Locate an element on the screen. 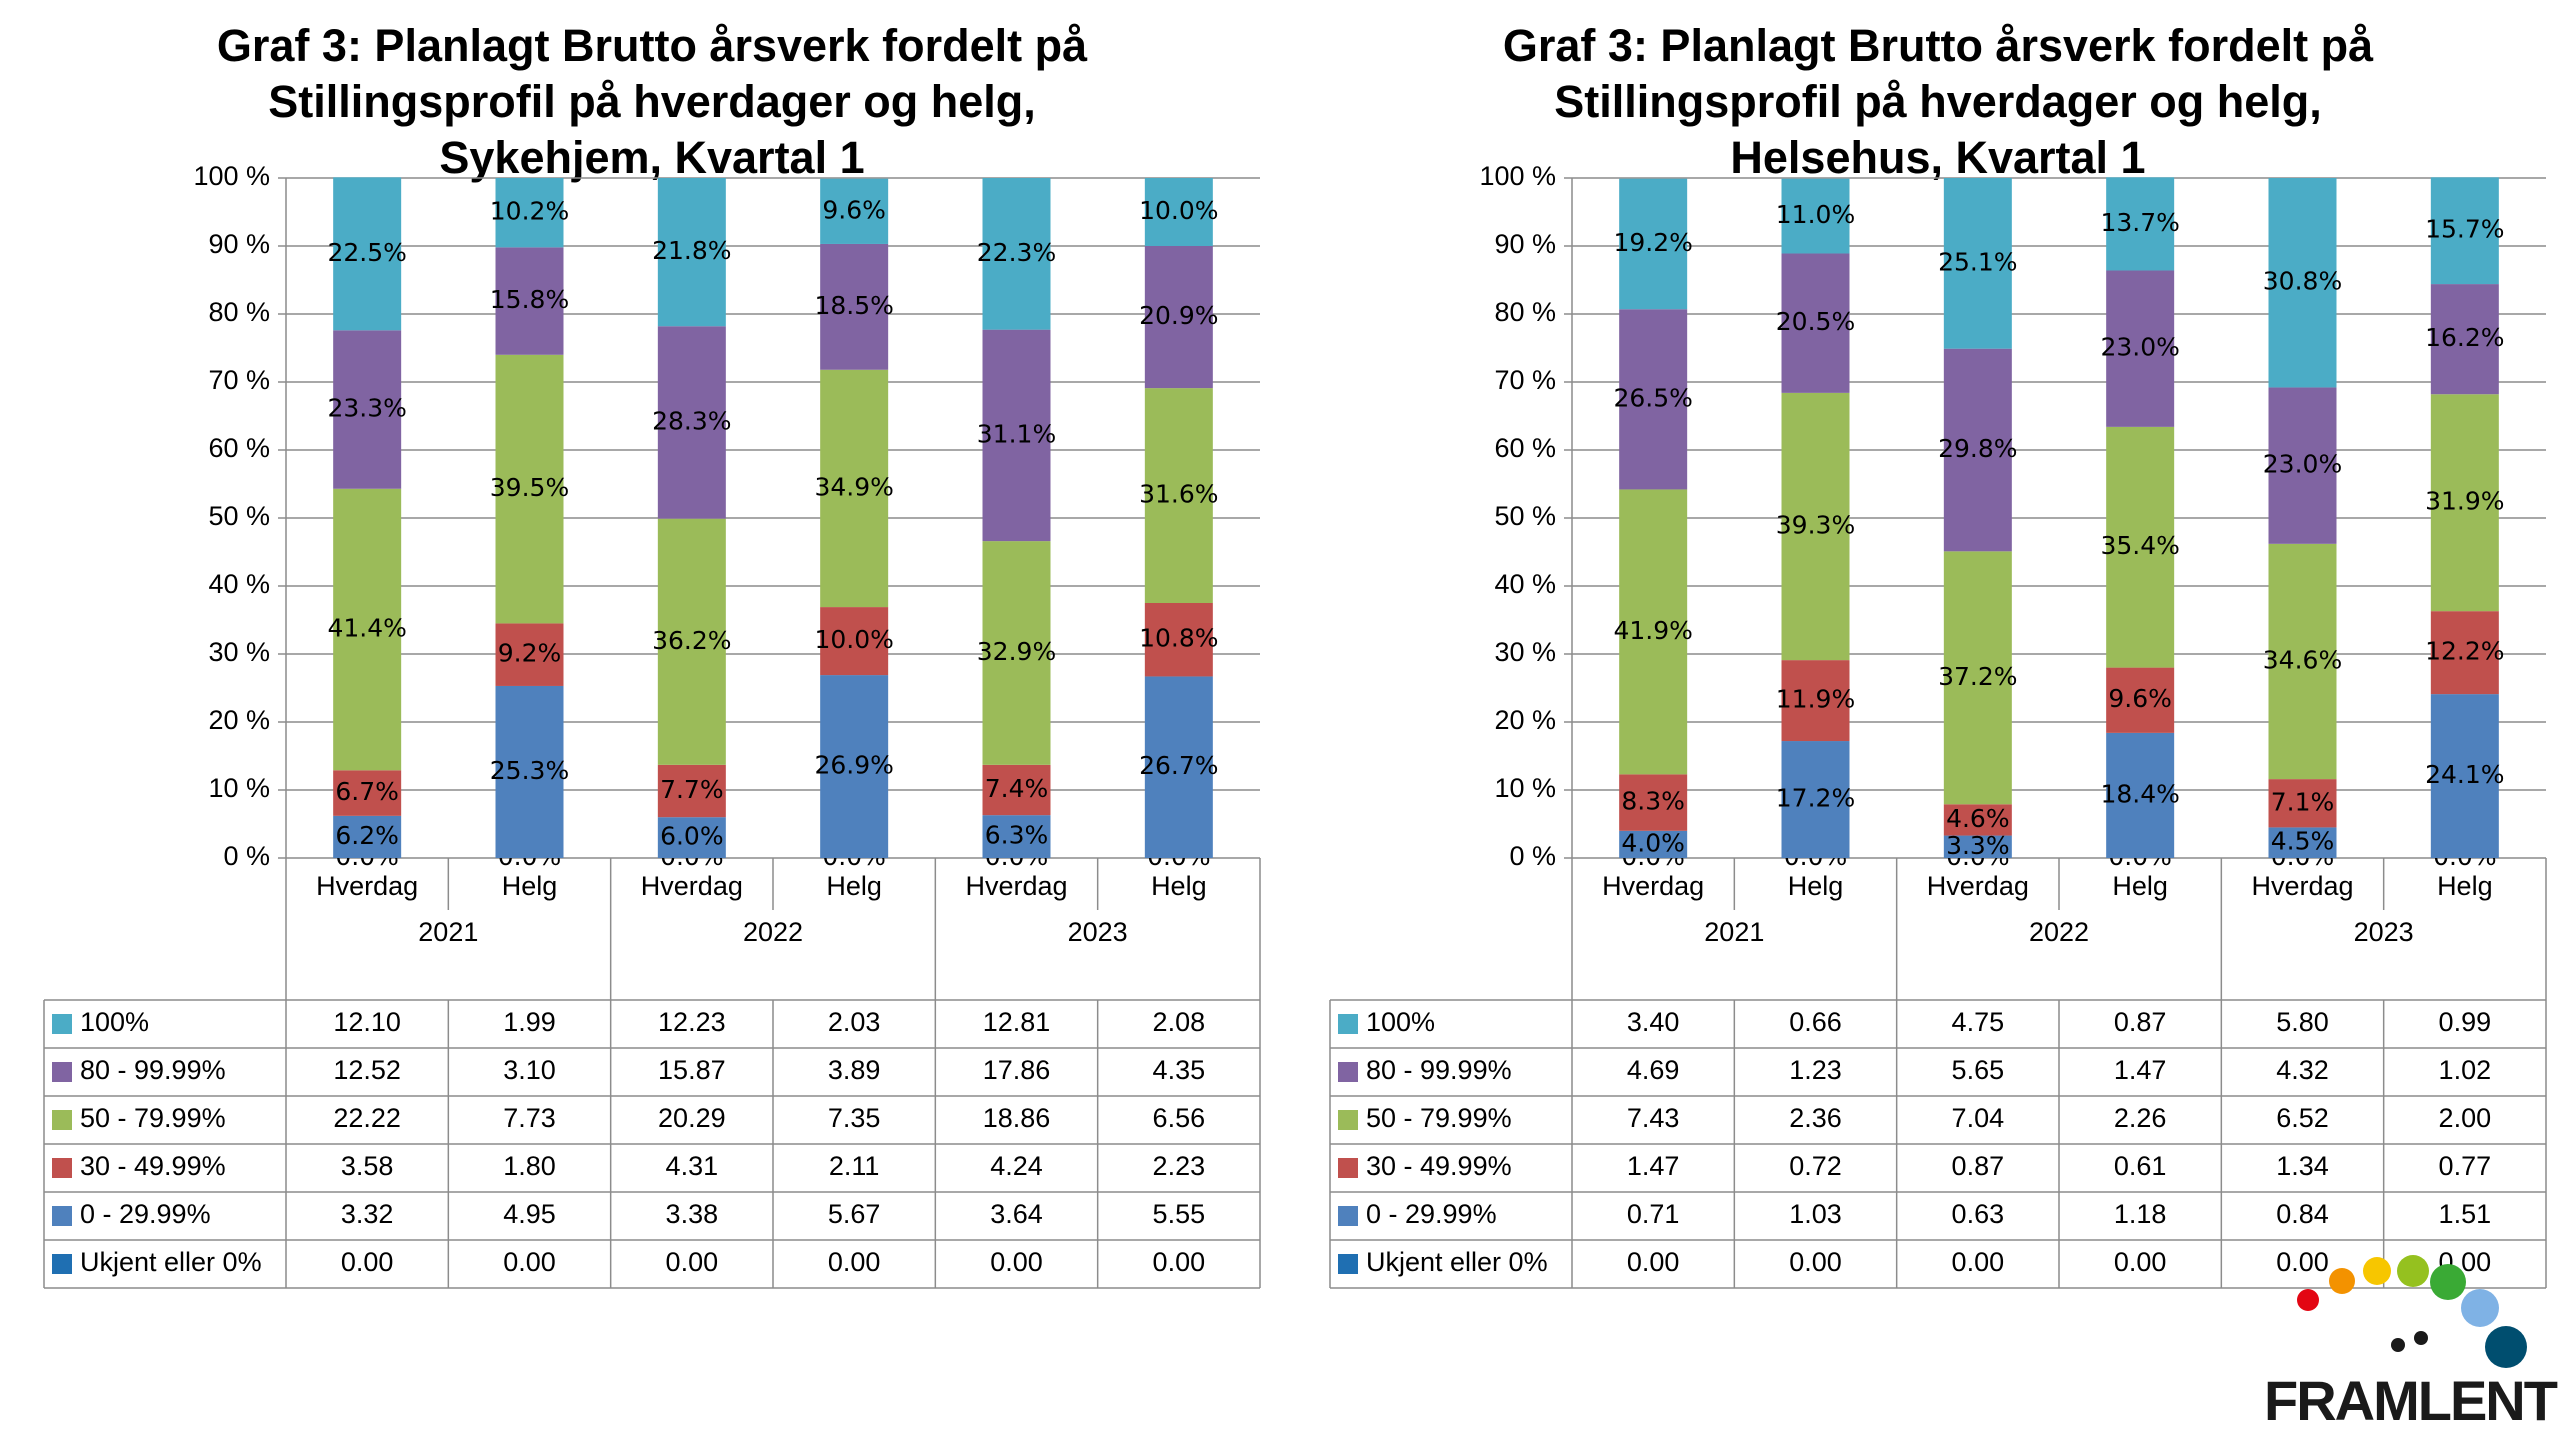 The image size is (2560, 1440). legend-label: Ukjent eller 0% is located at coordinates (1457, 1262).